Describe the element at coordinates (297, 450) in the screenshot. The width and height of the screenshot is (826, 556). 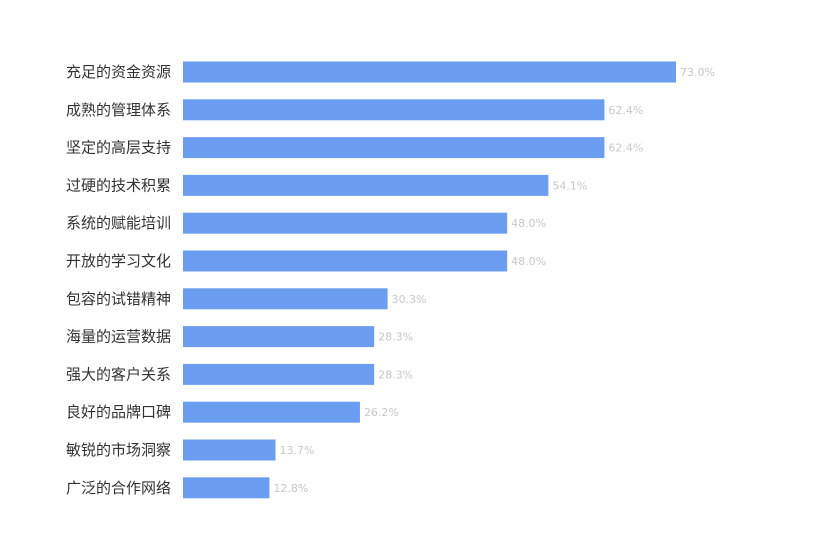
I see `value-label: 13.7%` at that location.